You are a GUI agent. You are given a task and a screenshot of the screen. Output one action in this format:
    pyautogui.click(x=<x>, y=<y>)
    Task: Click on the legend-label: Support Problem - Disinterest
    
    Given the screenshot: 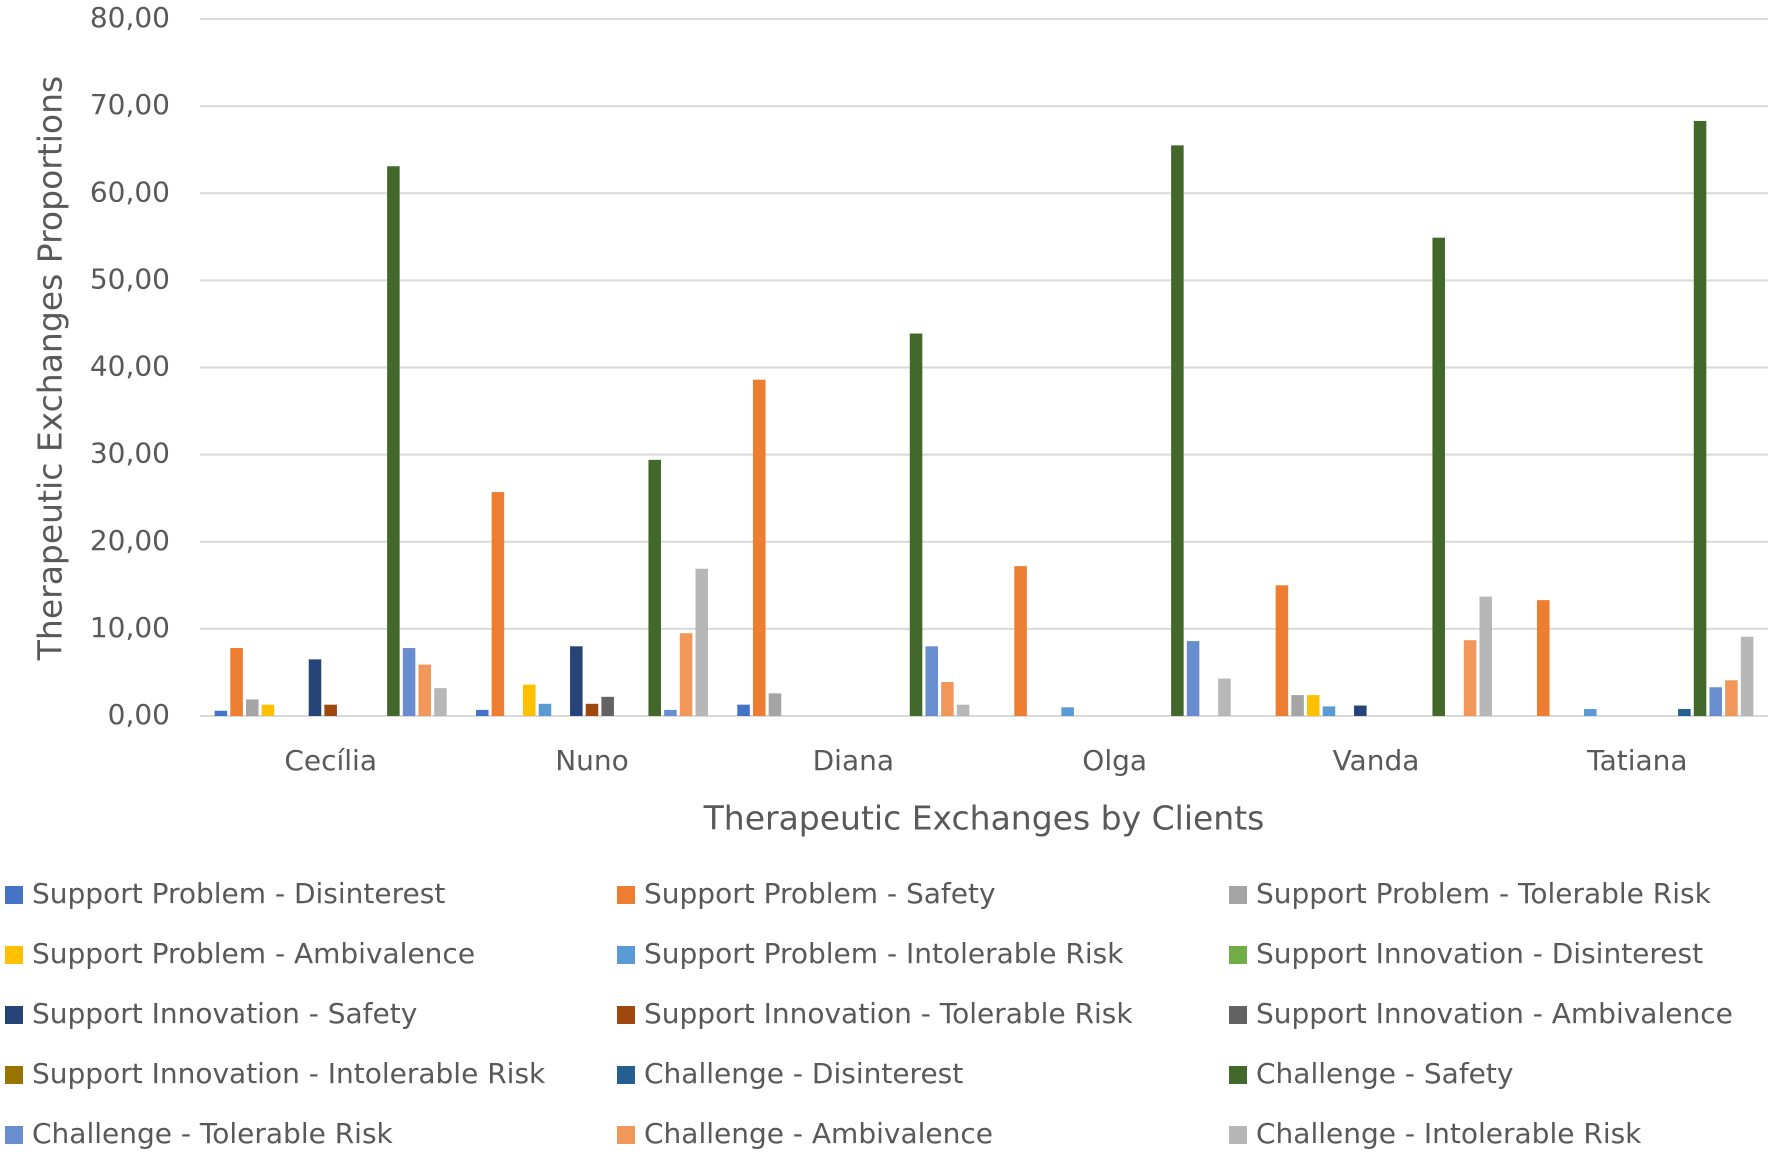 What is the action you would take?
    pyautogui.click(x=238, y=893)
    